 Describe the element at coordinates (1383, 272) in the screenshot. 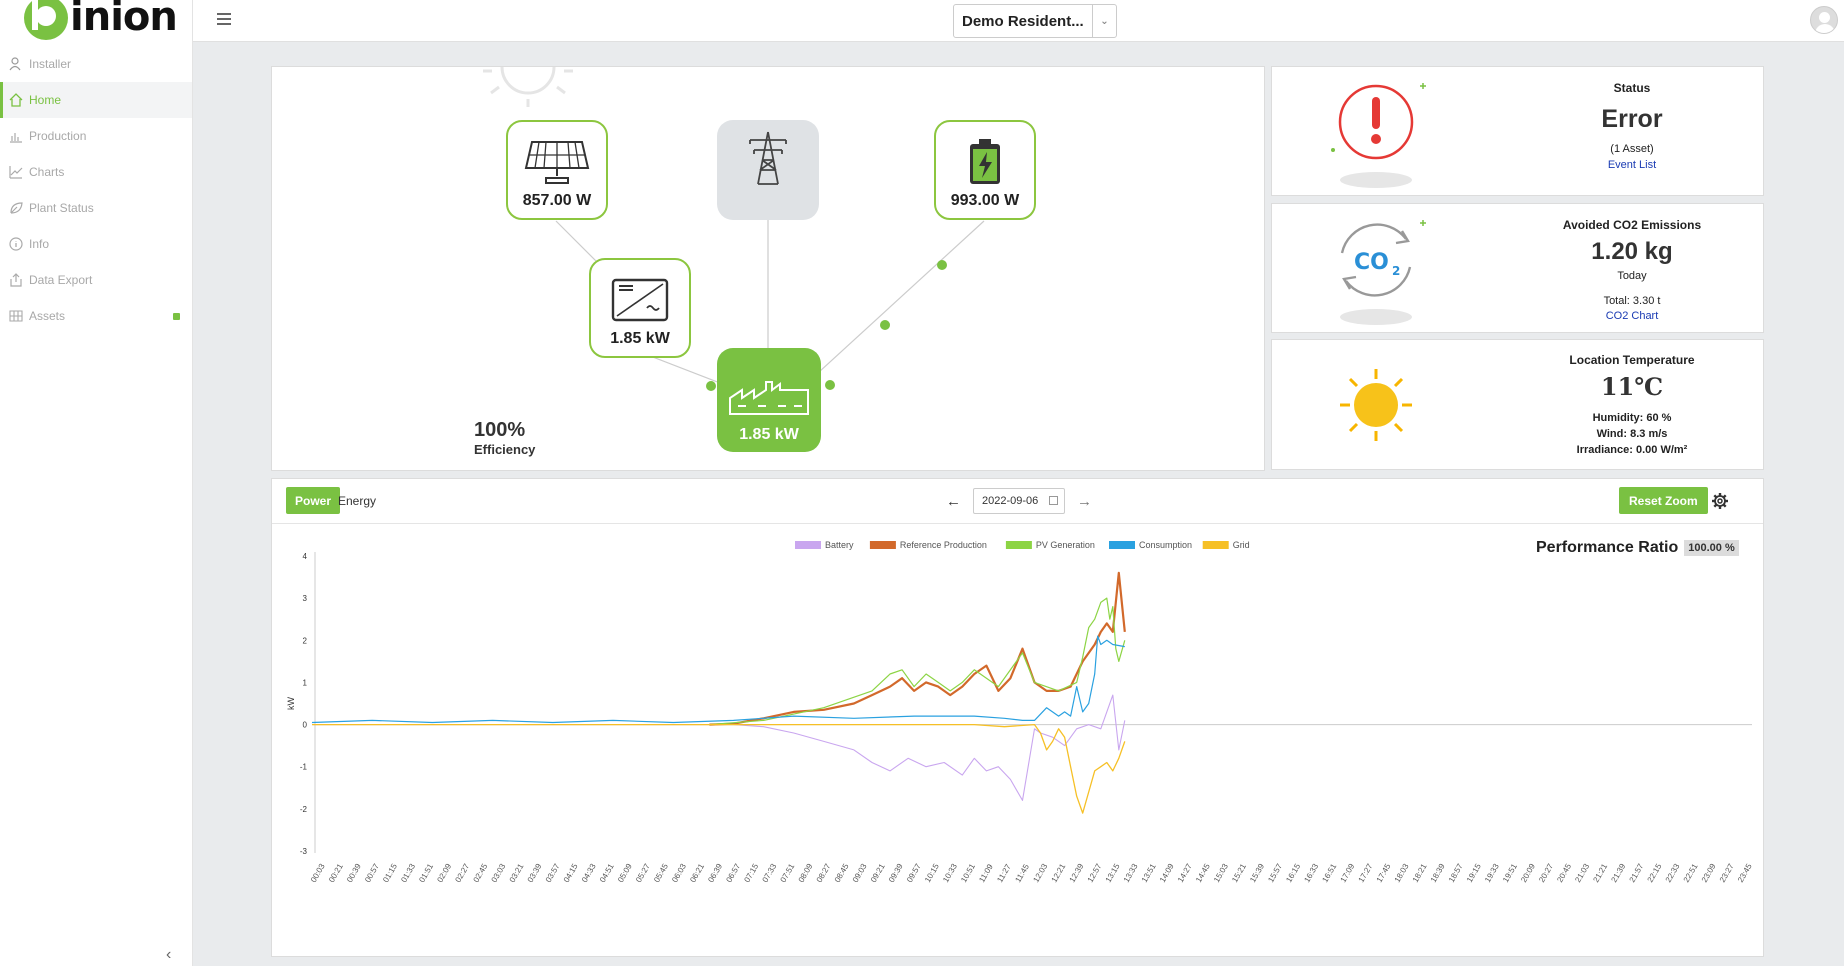

I see `co2-recycle-icon: CO 2` at that location.